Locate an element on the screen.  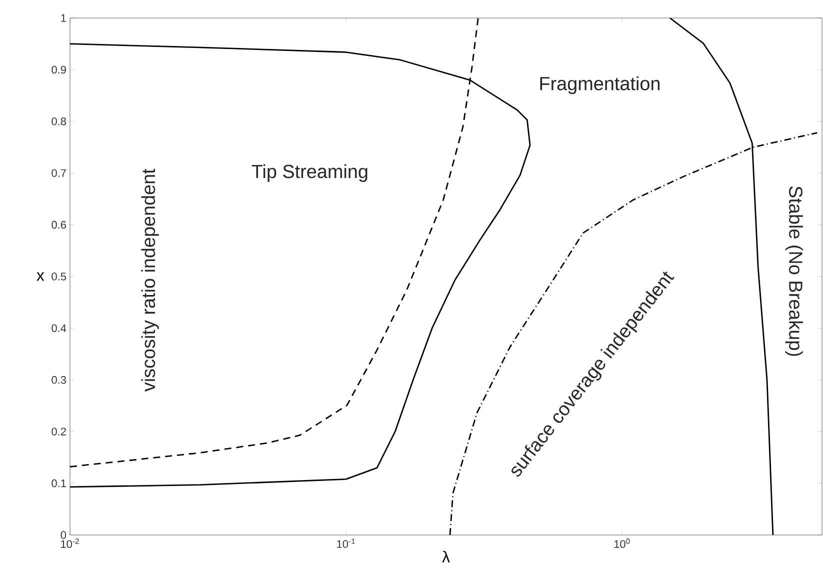
x-axis-title: λ is located at coordinates (446, 556).